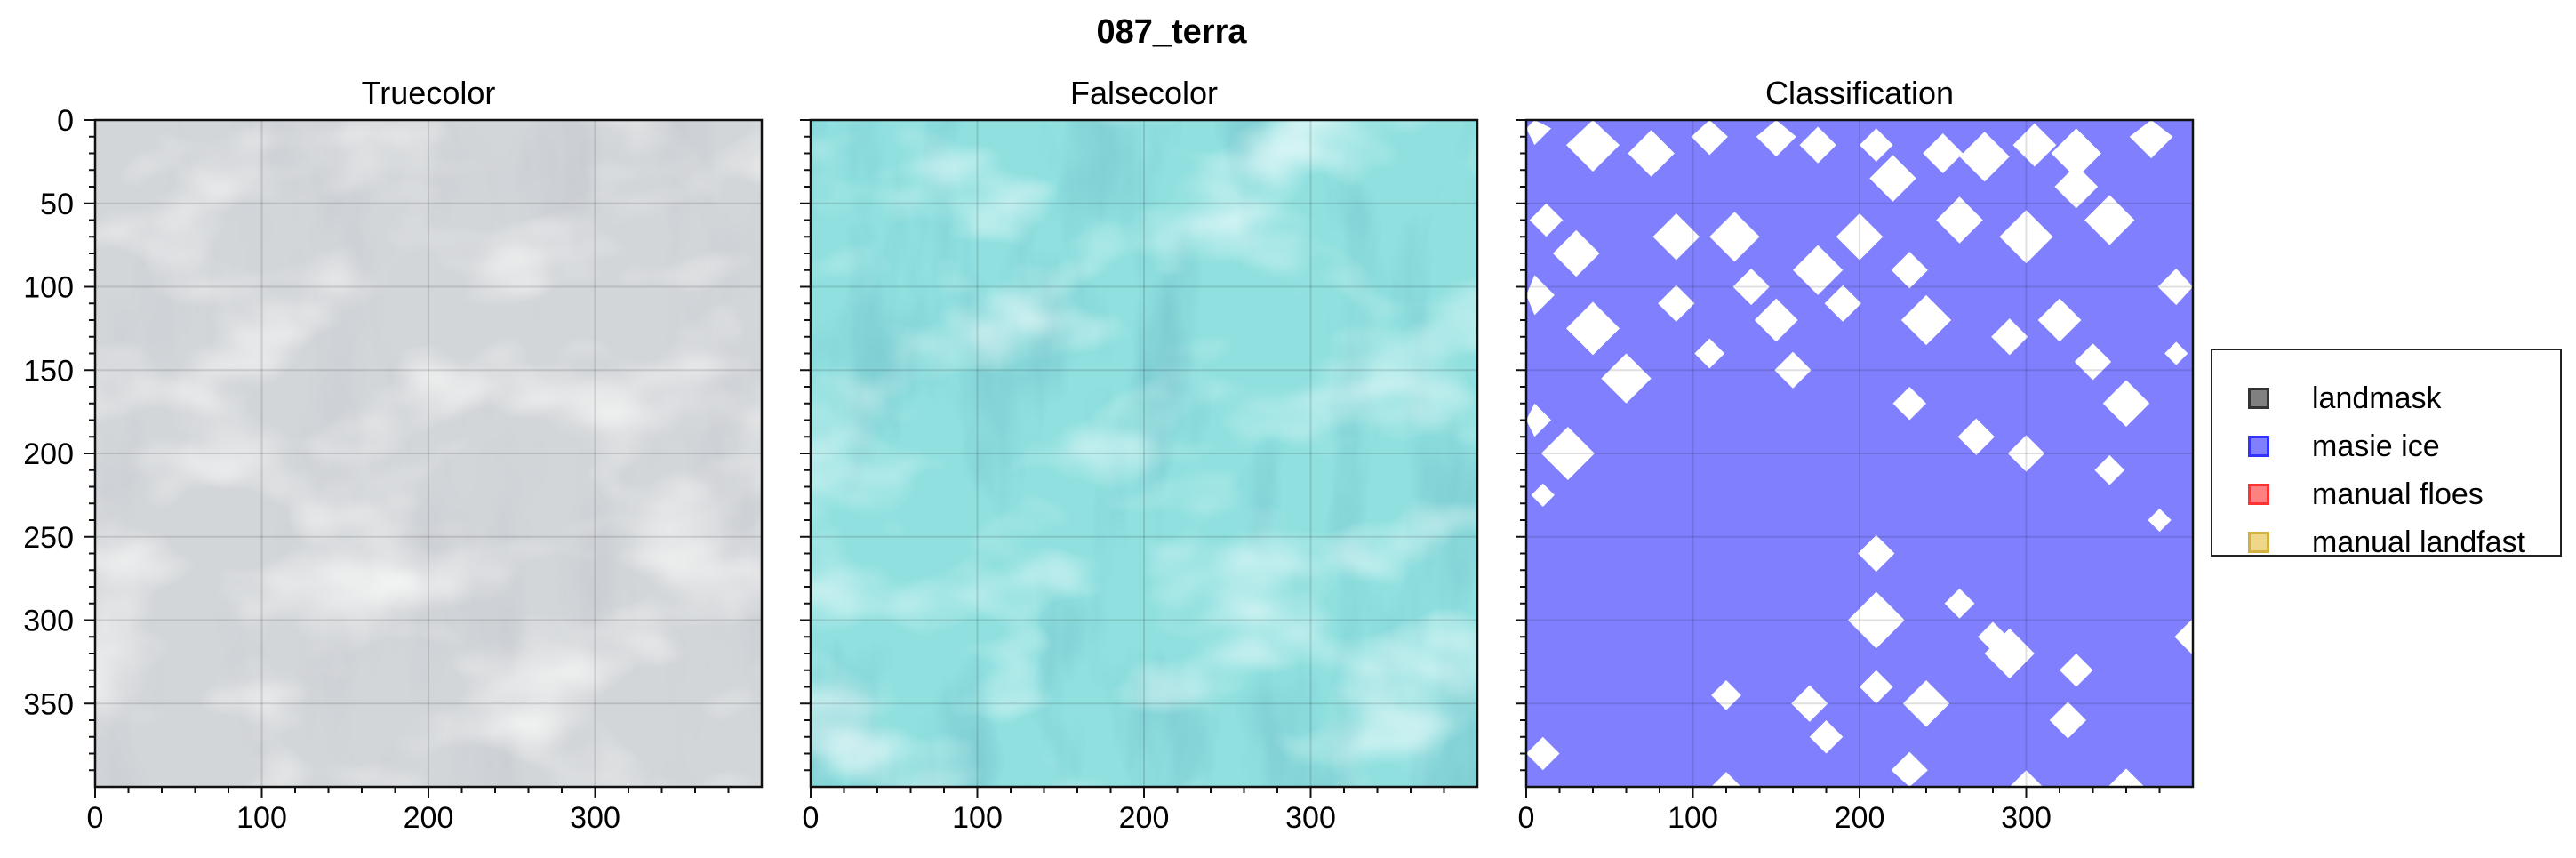 The height and width of the screenshot is (858, 2576). I want to click on legend-item-landmask: landmask, so click(2345, 398).